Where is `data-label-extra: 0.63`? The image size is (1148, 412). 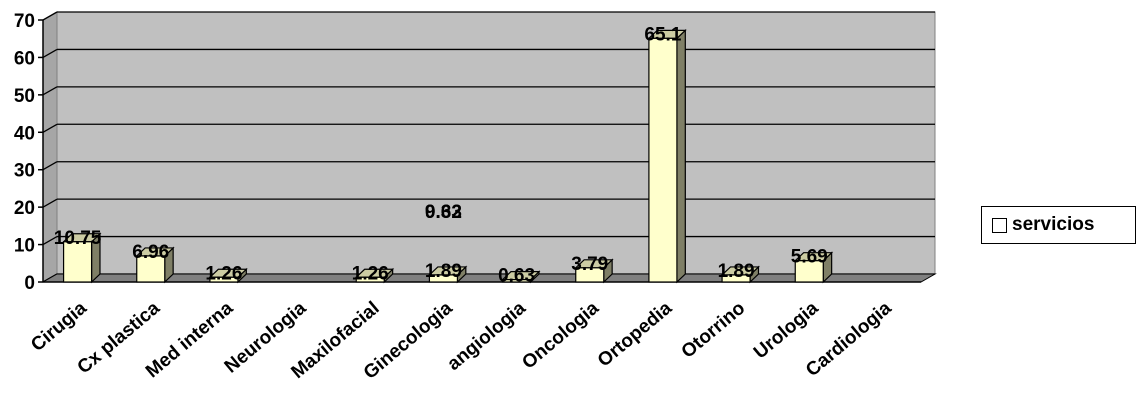 data-label-extra: 0.63 is located at coordinates (443, 212).